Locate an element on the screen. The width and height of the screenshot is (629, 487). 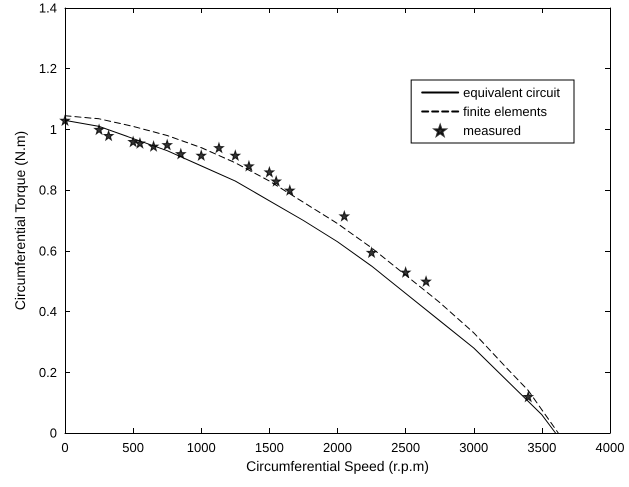
y-tick-label: 1.4 is located at coordinates (47, 8).